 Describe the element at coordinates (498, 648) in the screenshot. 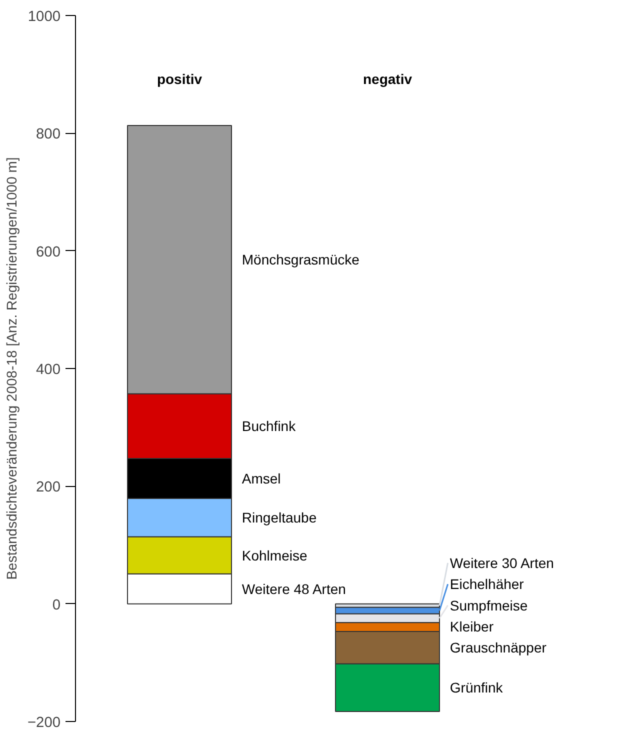

I see `series-label: Grauschnäpper` at that location.